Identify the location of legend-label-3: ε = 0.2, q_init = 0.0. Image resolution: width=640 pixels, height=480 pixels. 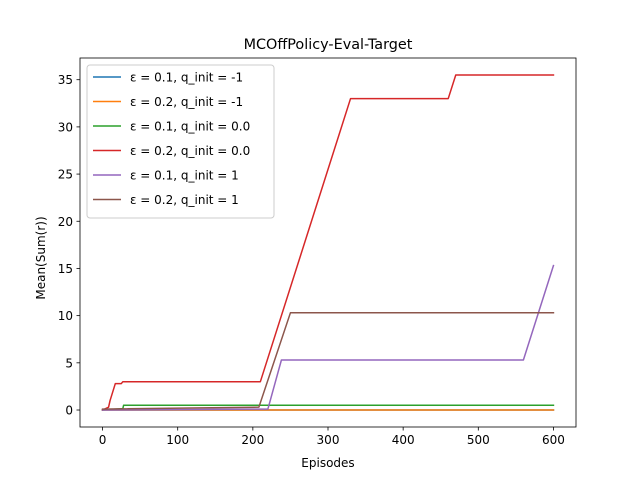
(190, 151).